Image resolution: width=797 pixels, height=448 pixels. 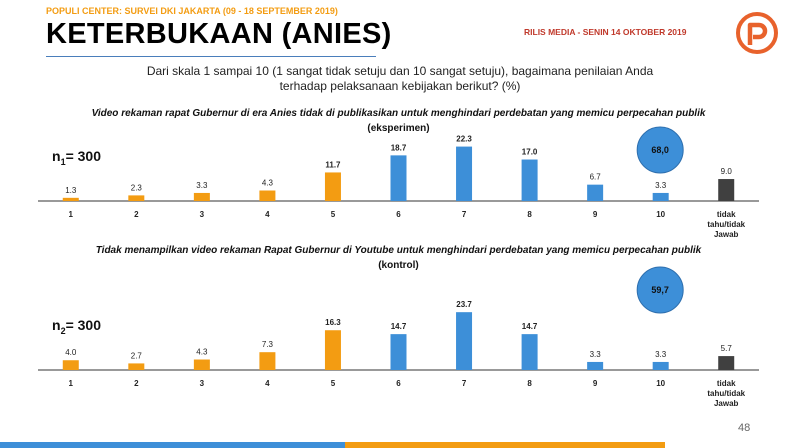 I want to click on chart-1-value-label-11: 9.0, so click(x=727, y=171).